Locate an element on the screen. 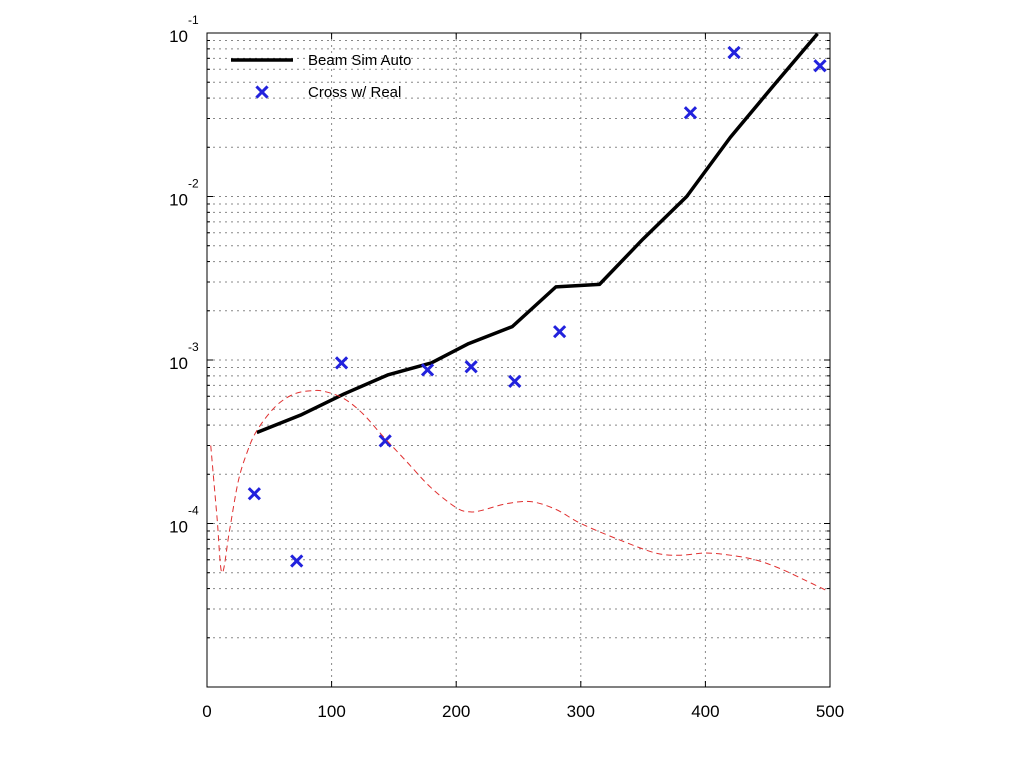 Image resolution: width=1024 pixels, height=768 pixels. x-tick-label: 400 is located at coordinates (705, 711).